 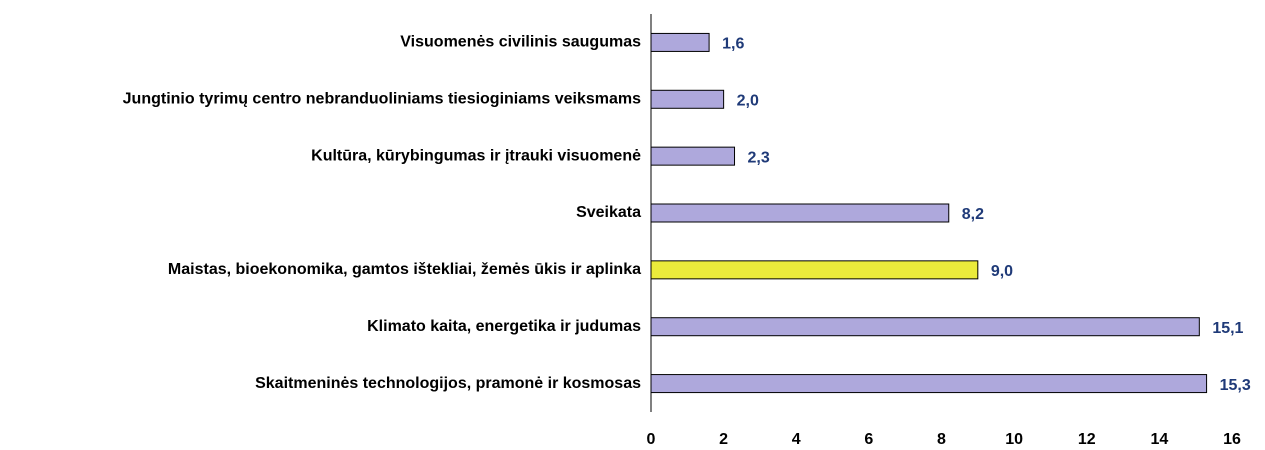 What do you see at coordinates (1087, 439) in the screenshot?
I see `x-tick-label: 12` at bounding box center [1087, 439].